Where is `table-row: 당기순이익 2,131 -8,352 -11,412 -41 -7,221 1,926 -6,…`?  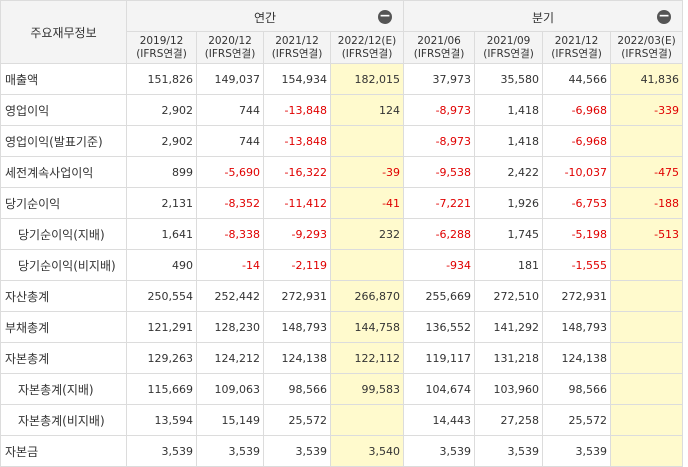 table-row: 당기순이익 2,131 -8,352 -11,412 -41 -7,221 1,926 -6,… is located at coordinates (342, 203).